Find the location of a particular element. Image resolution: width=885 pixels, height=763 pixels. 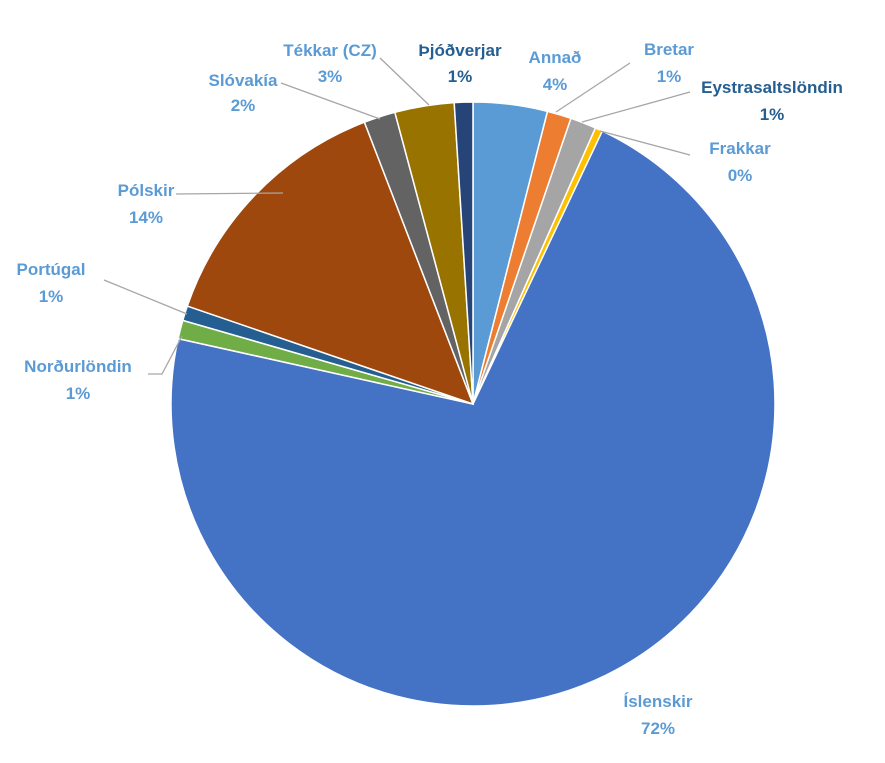

slice-name-label: Portúgal is located at coordinates (51, 269).